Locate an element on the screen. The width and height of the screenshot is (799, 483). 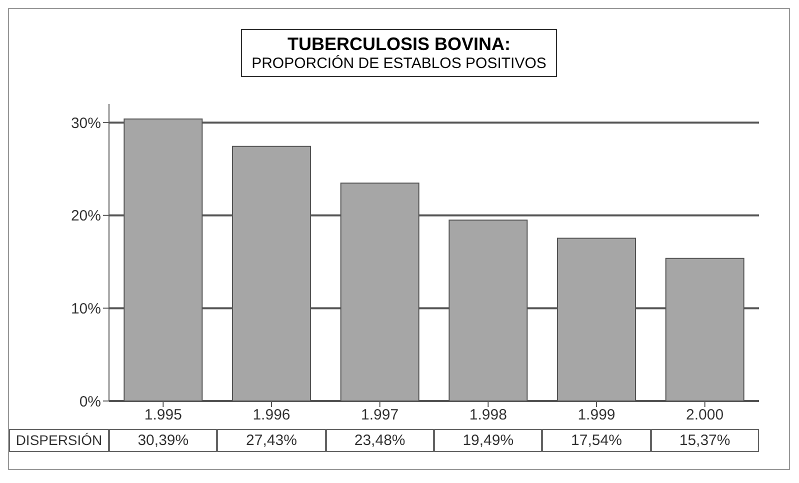
data-label: 30,39% is located at coordinates (163, 440).